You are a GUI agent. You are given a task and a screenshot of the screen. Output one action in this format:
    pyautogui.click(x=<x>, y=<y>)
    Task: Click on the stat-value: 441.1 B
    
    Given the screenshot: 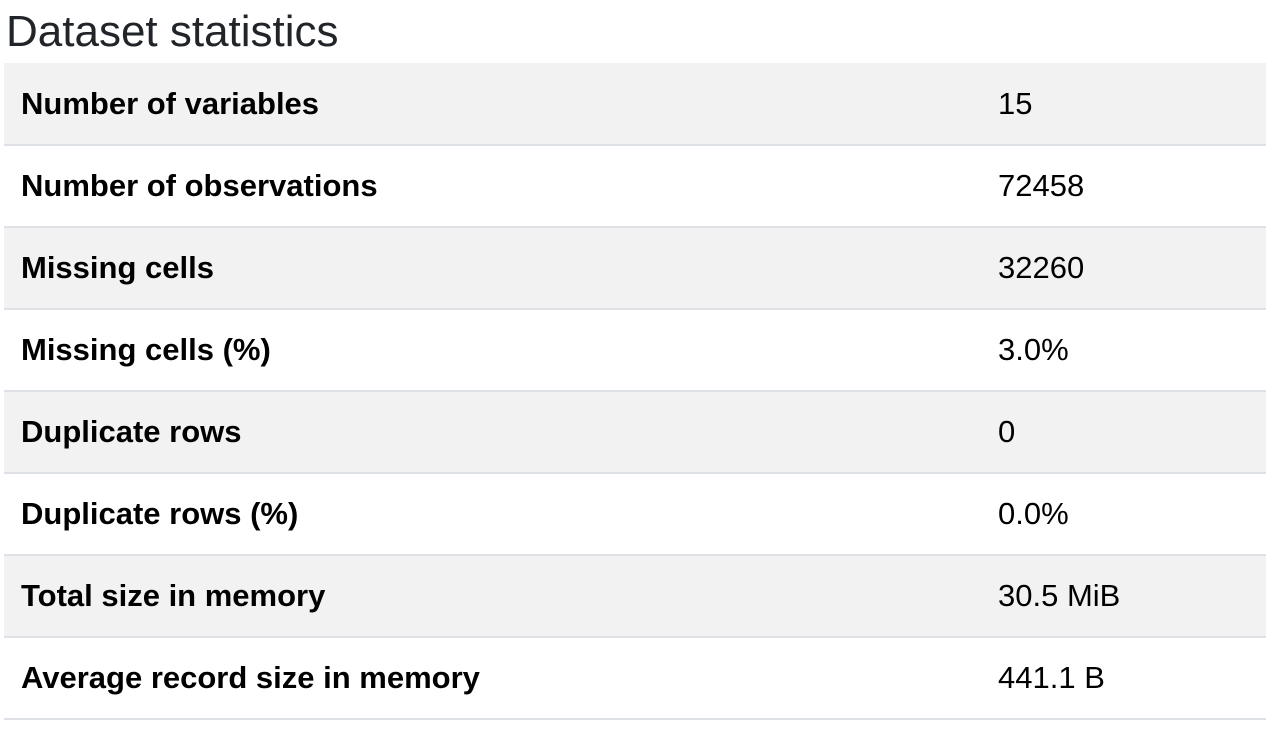 What is the action you would take?
    pyautogui.click(x=1123, y=678)
    